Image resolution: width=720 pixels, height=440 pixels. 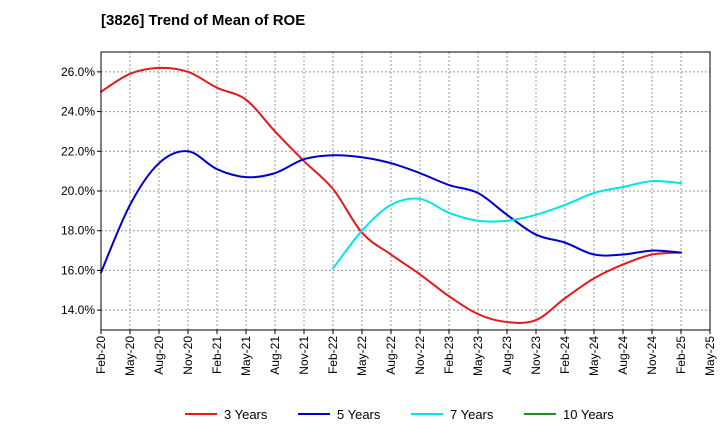 What do you see at coordinates (420, 355) in the screenshot?
I see `x-tick-label: Nov-22` at bounding box center [420, 355].